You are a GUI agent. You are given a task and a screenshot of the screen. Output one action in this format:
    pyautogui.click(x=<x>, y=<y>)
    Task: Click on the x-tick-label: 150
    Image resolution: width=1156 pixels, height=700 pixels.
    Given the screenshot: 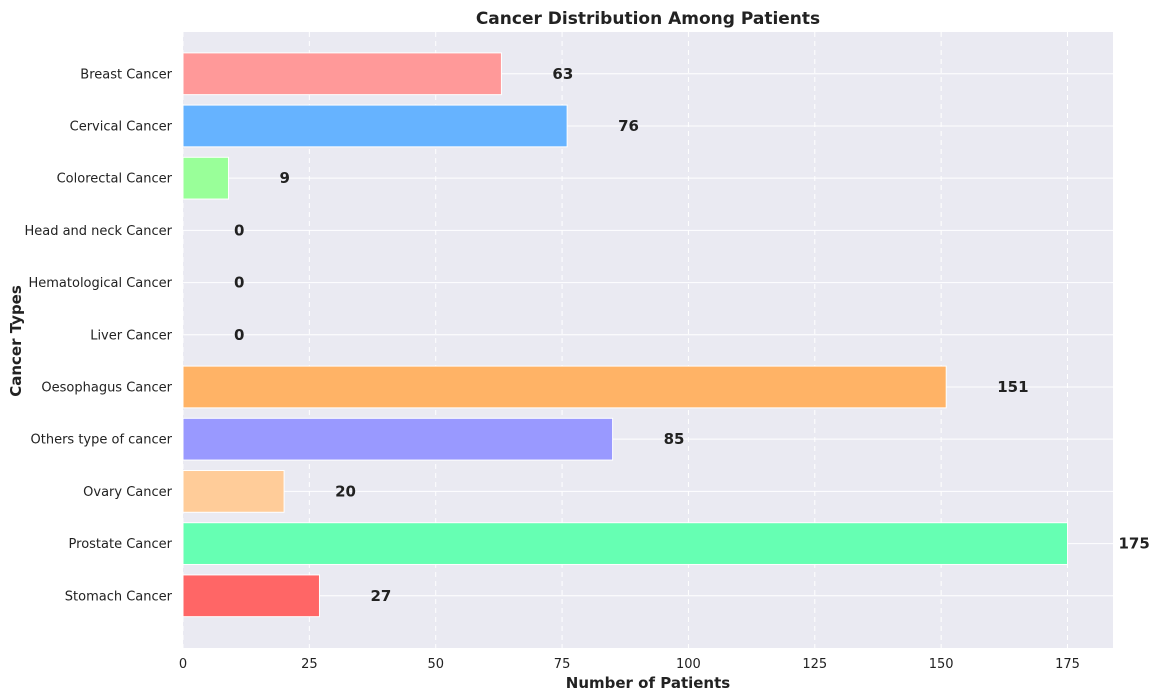 What is the action you would take?
    pyautogui.click(x=941, y=664)
    